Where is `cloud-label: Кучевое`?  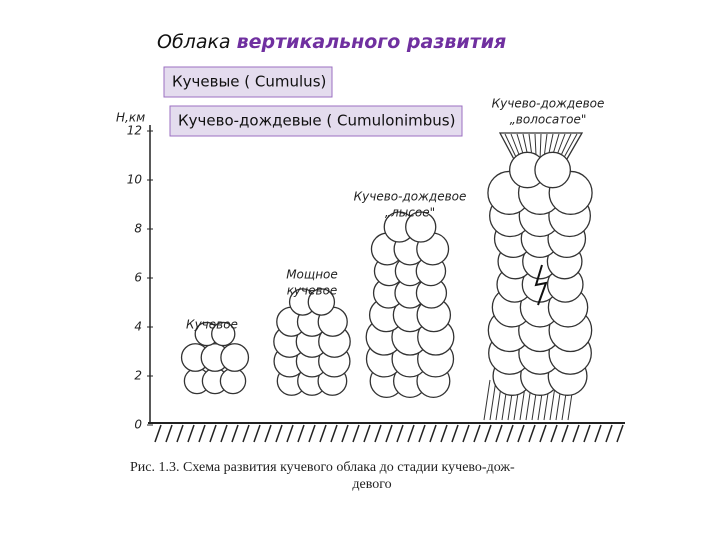 cloud-label: Кучевое is located at coordinates (212, 325).